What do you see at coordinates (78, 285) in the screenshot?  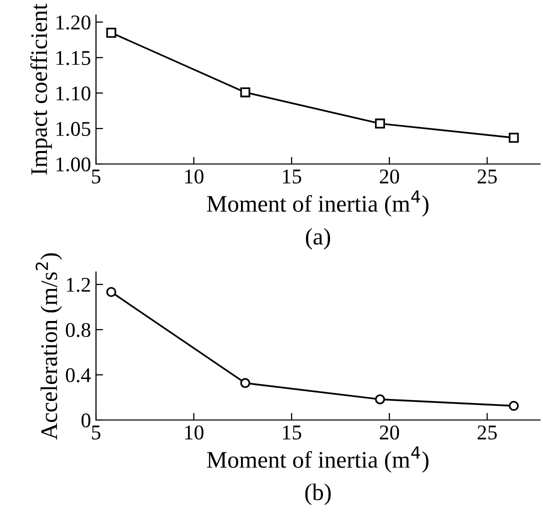 I see `y-tick-label: 1.2` at bounding box center [78, 285].